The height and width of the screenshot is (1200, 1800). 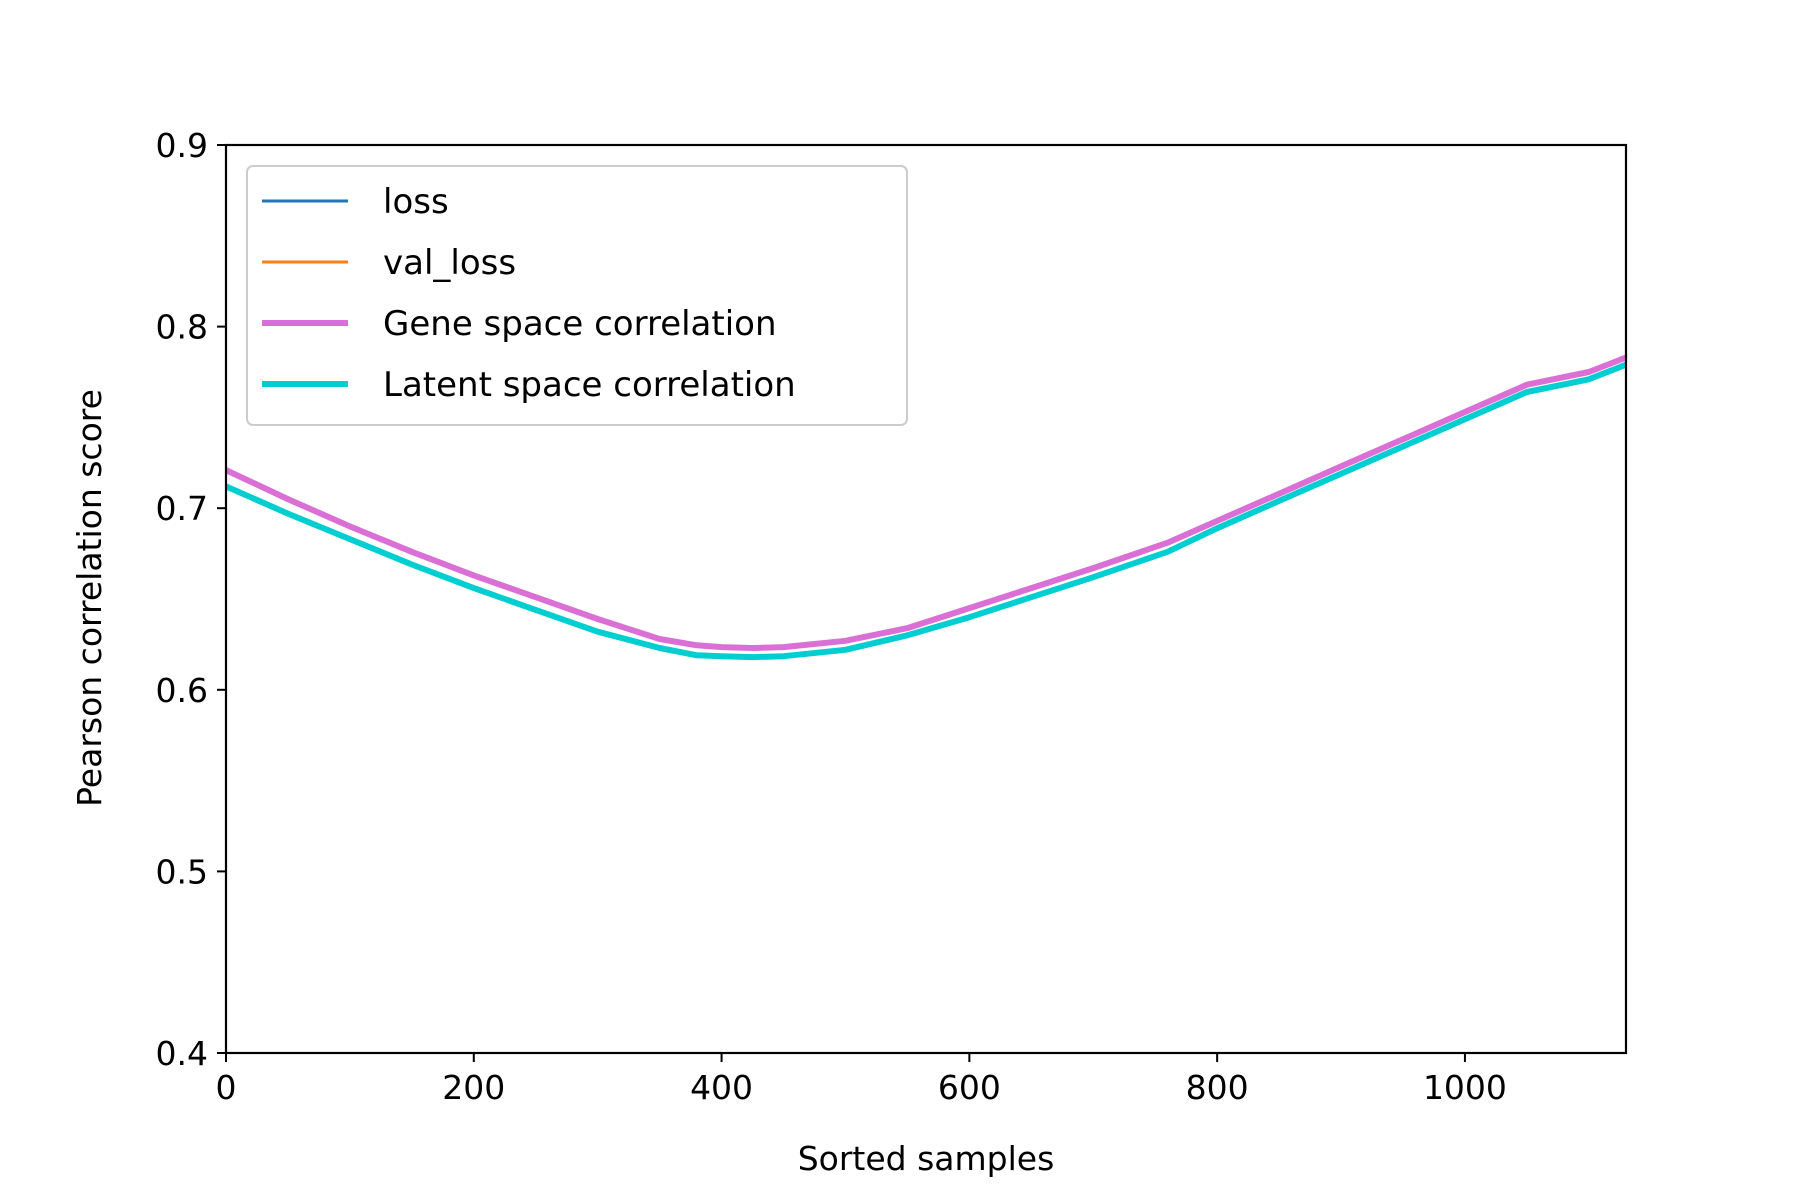 I want to click on y-tick-label: 0.4, so click(x=182, y=1053).